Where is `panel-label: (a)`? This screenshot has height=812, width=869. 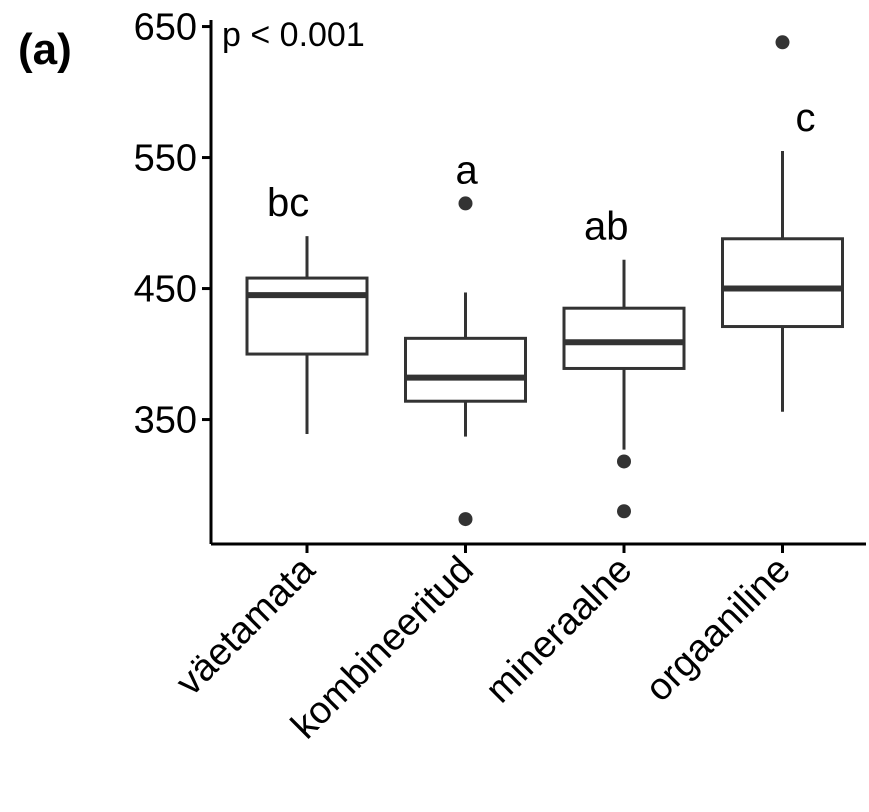 panel-label: (a) is located at coordinates (45, 49).